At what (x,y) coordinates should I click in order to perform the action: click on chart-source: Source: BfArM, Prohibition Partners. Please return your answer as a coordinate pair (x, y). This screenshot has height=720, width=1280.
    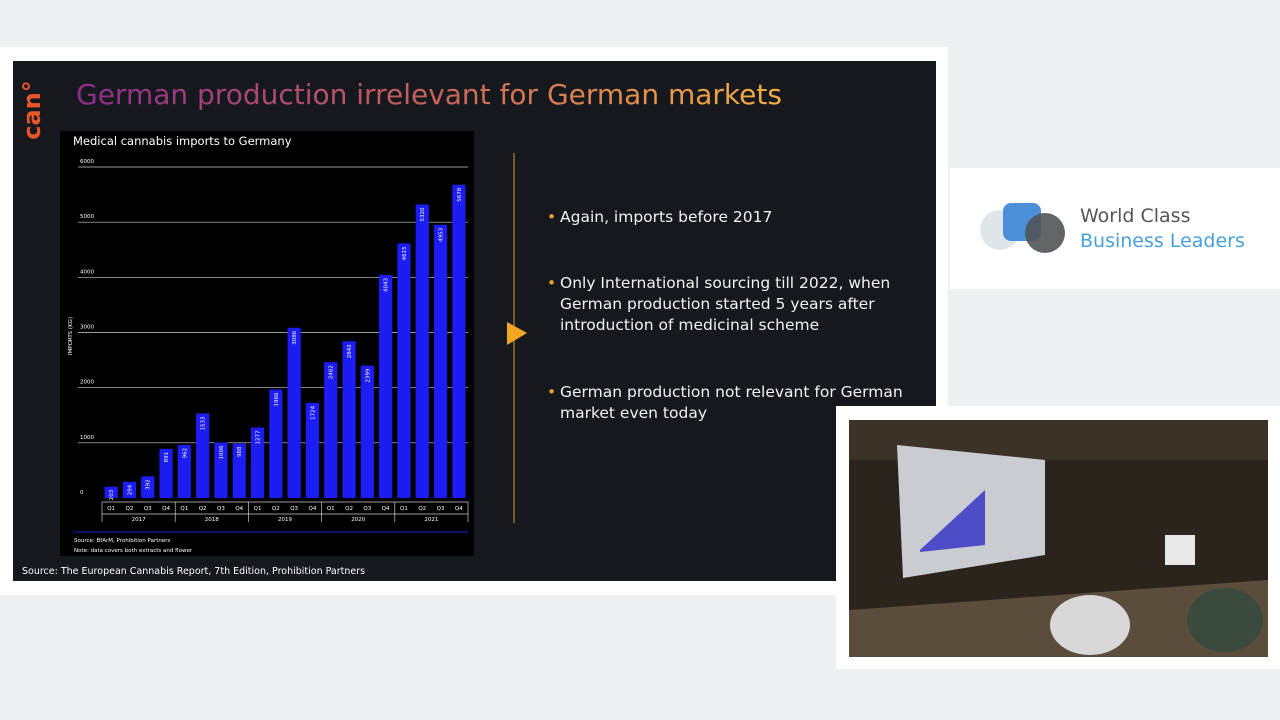
    Looking at the image, I should click on (122, 541).